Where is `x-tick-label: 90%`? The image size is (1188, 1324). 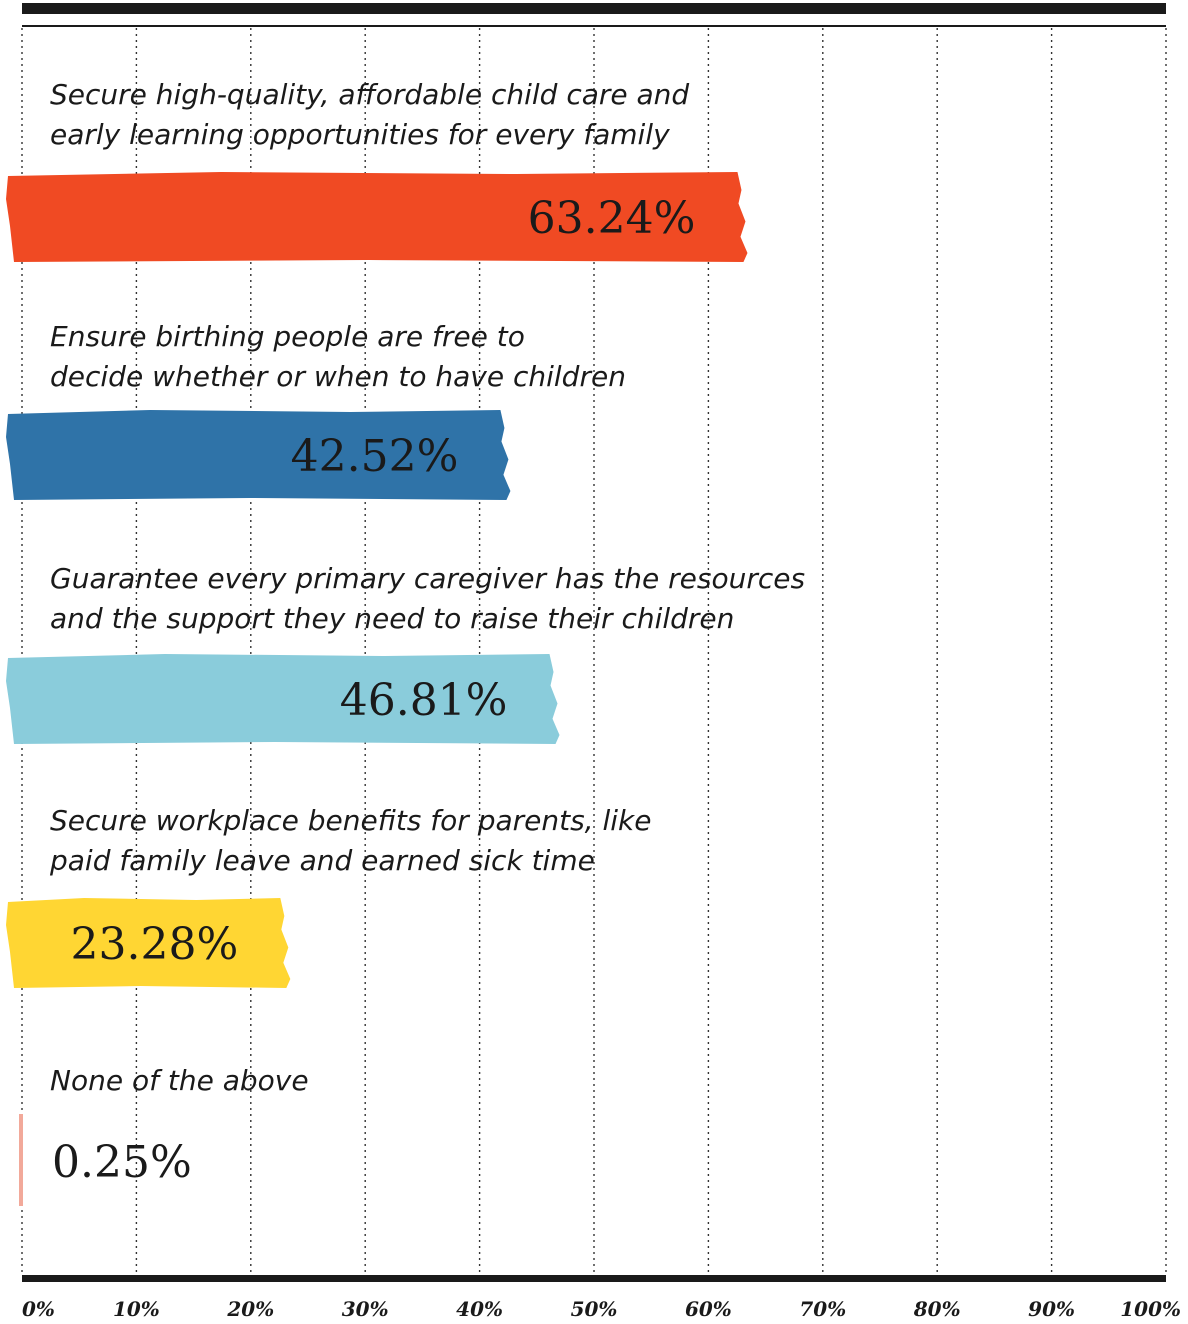 x-tick-label: 90% is located at coordinates (1051, 1309).